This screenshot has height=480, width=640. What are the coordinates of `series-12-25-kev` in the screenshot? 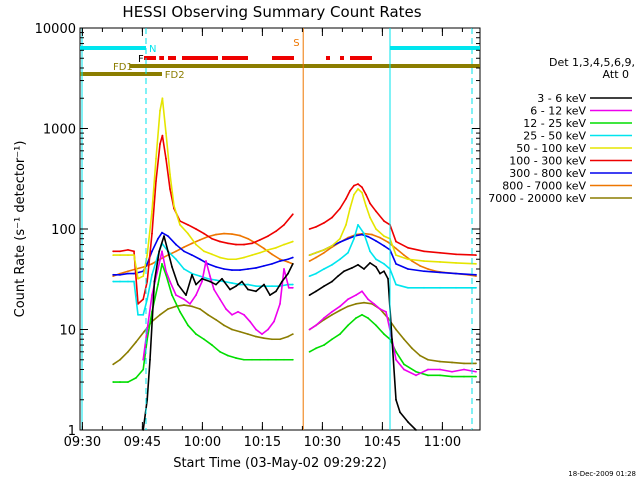 It's located at (294, 322).